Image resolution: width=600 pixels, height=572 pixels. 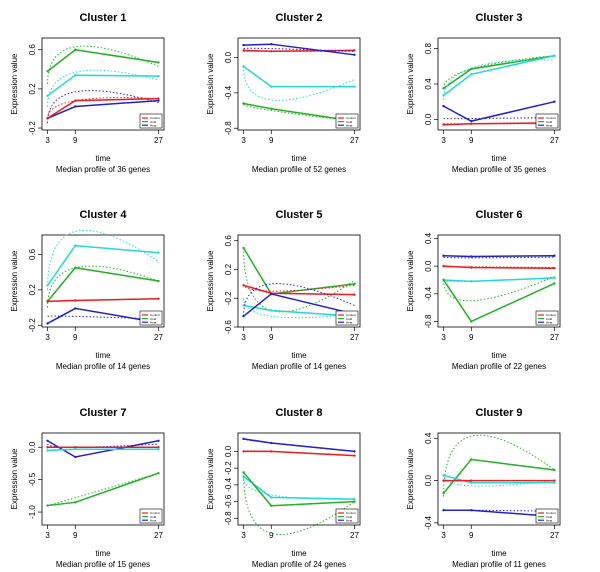 I want to click on median-line-cyan, so click(x=102, y=265).